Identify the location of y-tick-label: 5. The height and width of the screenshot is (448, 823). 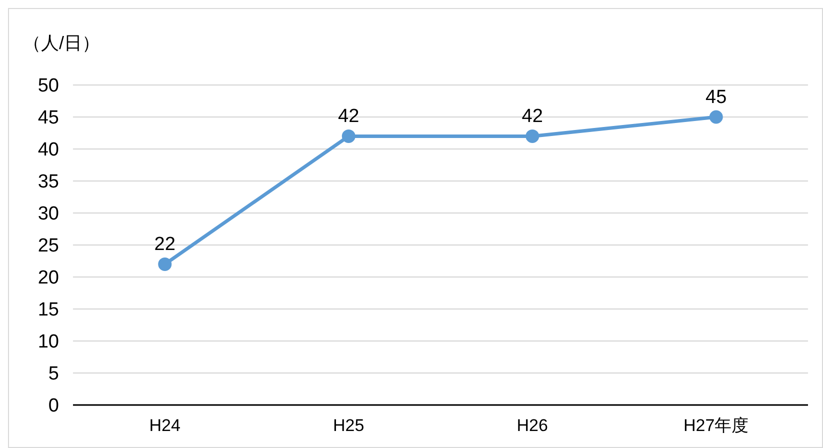
(53, 374).